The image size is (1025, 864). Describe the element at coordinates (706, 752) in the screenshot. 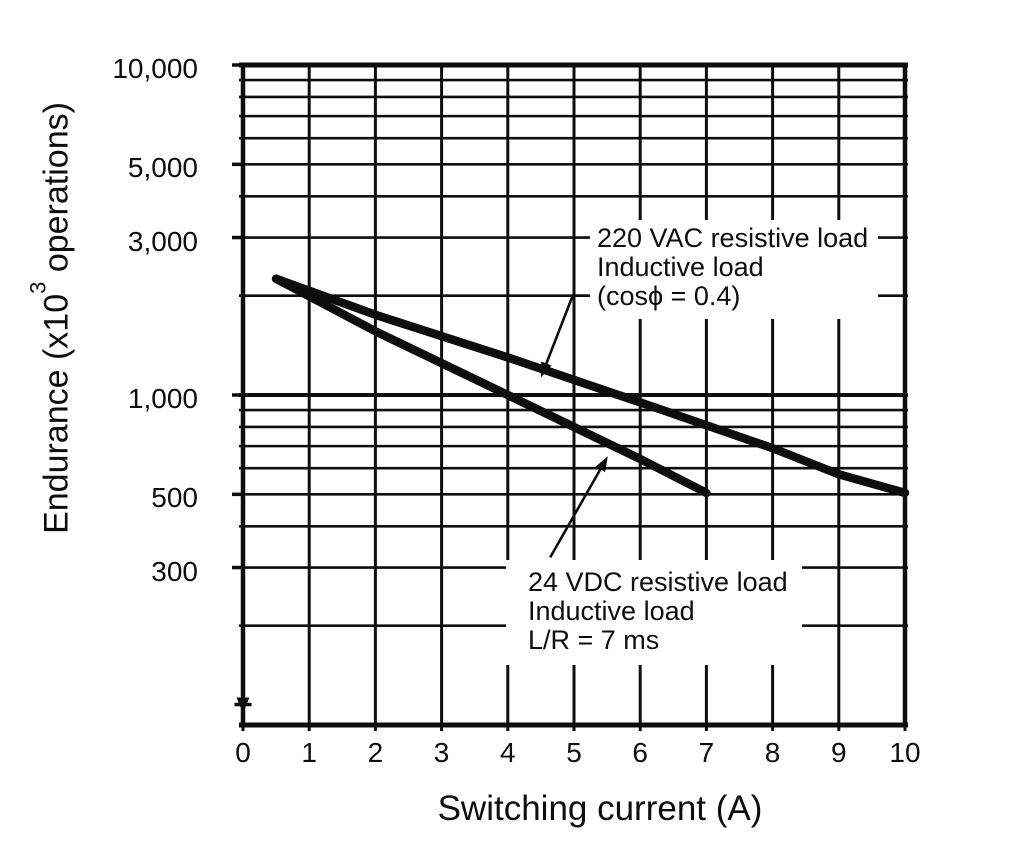

I see `x-tick-label: 7` at that location.